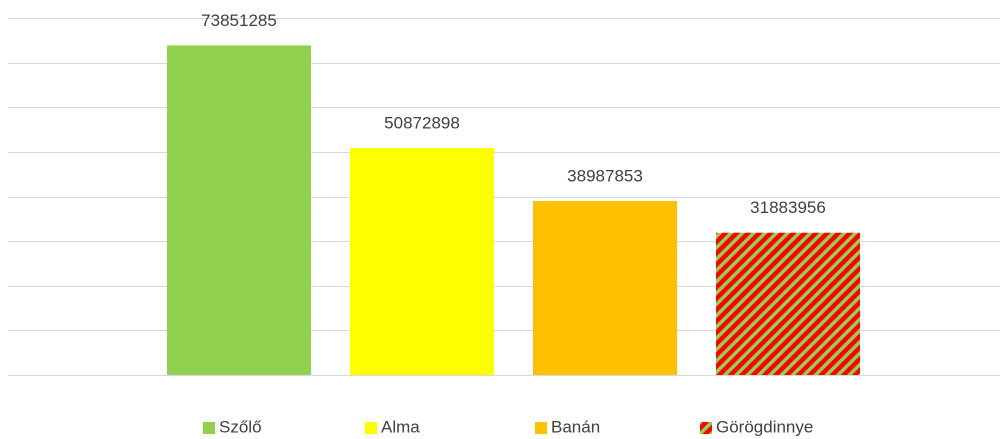 This screenshot has width=1006, height=439. Describe the element at coordinates (400, 426) in the screenshot. I see `legend-label: Alma` at that location.